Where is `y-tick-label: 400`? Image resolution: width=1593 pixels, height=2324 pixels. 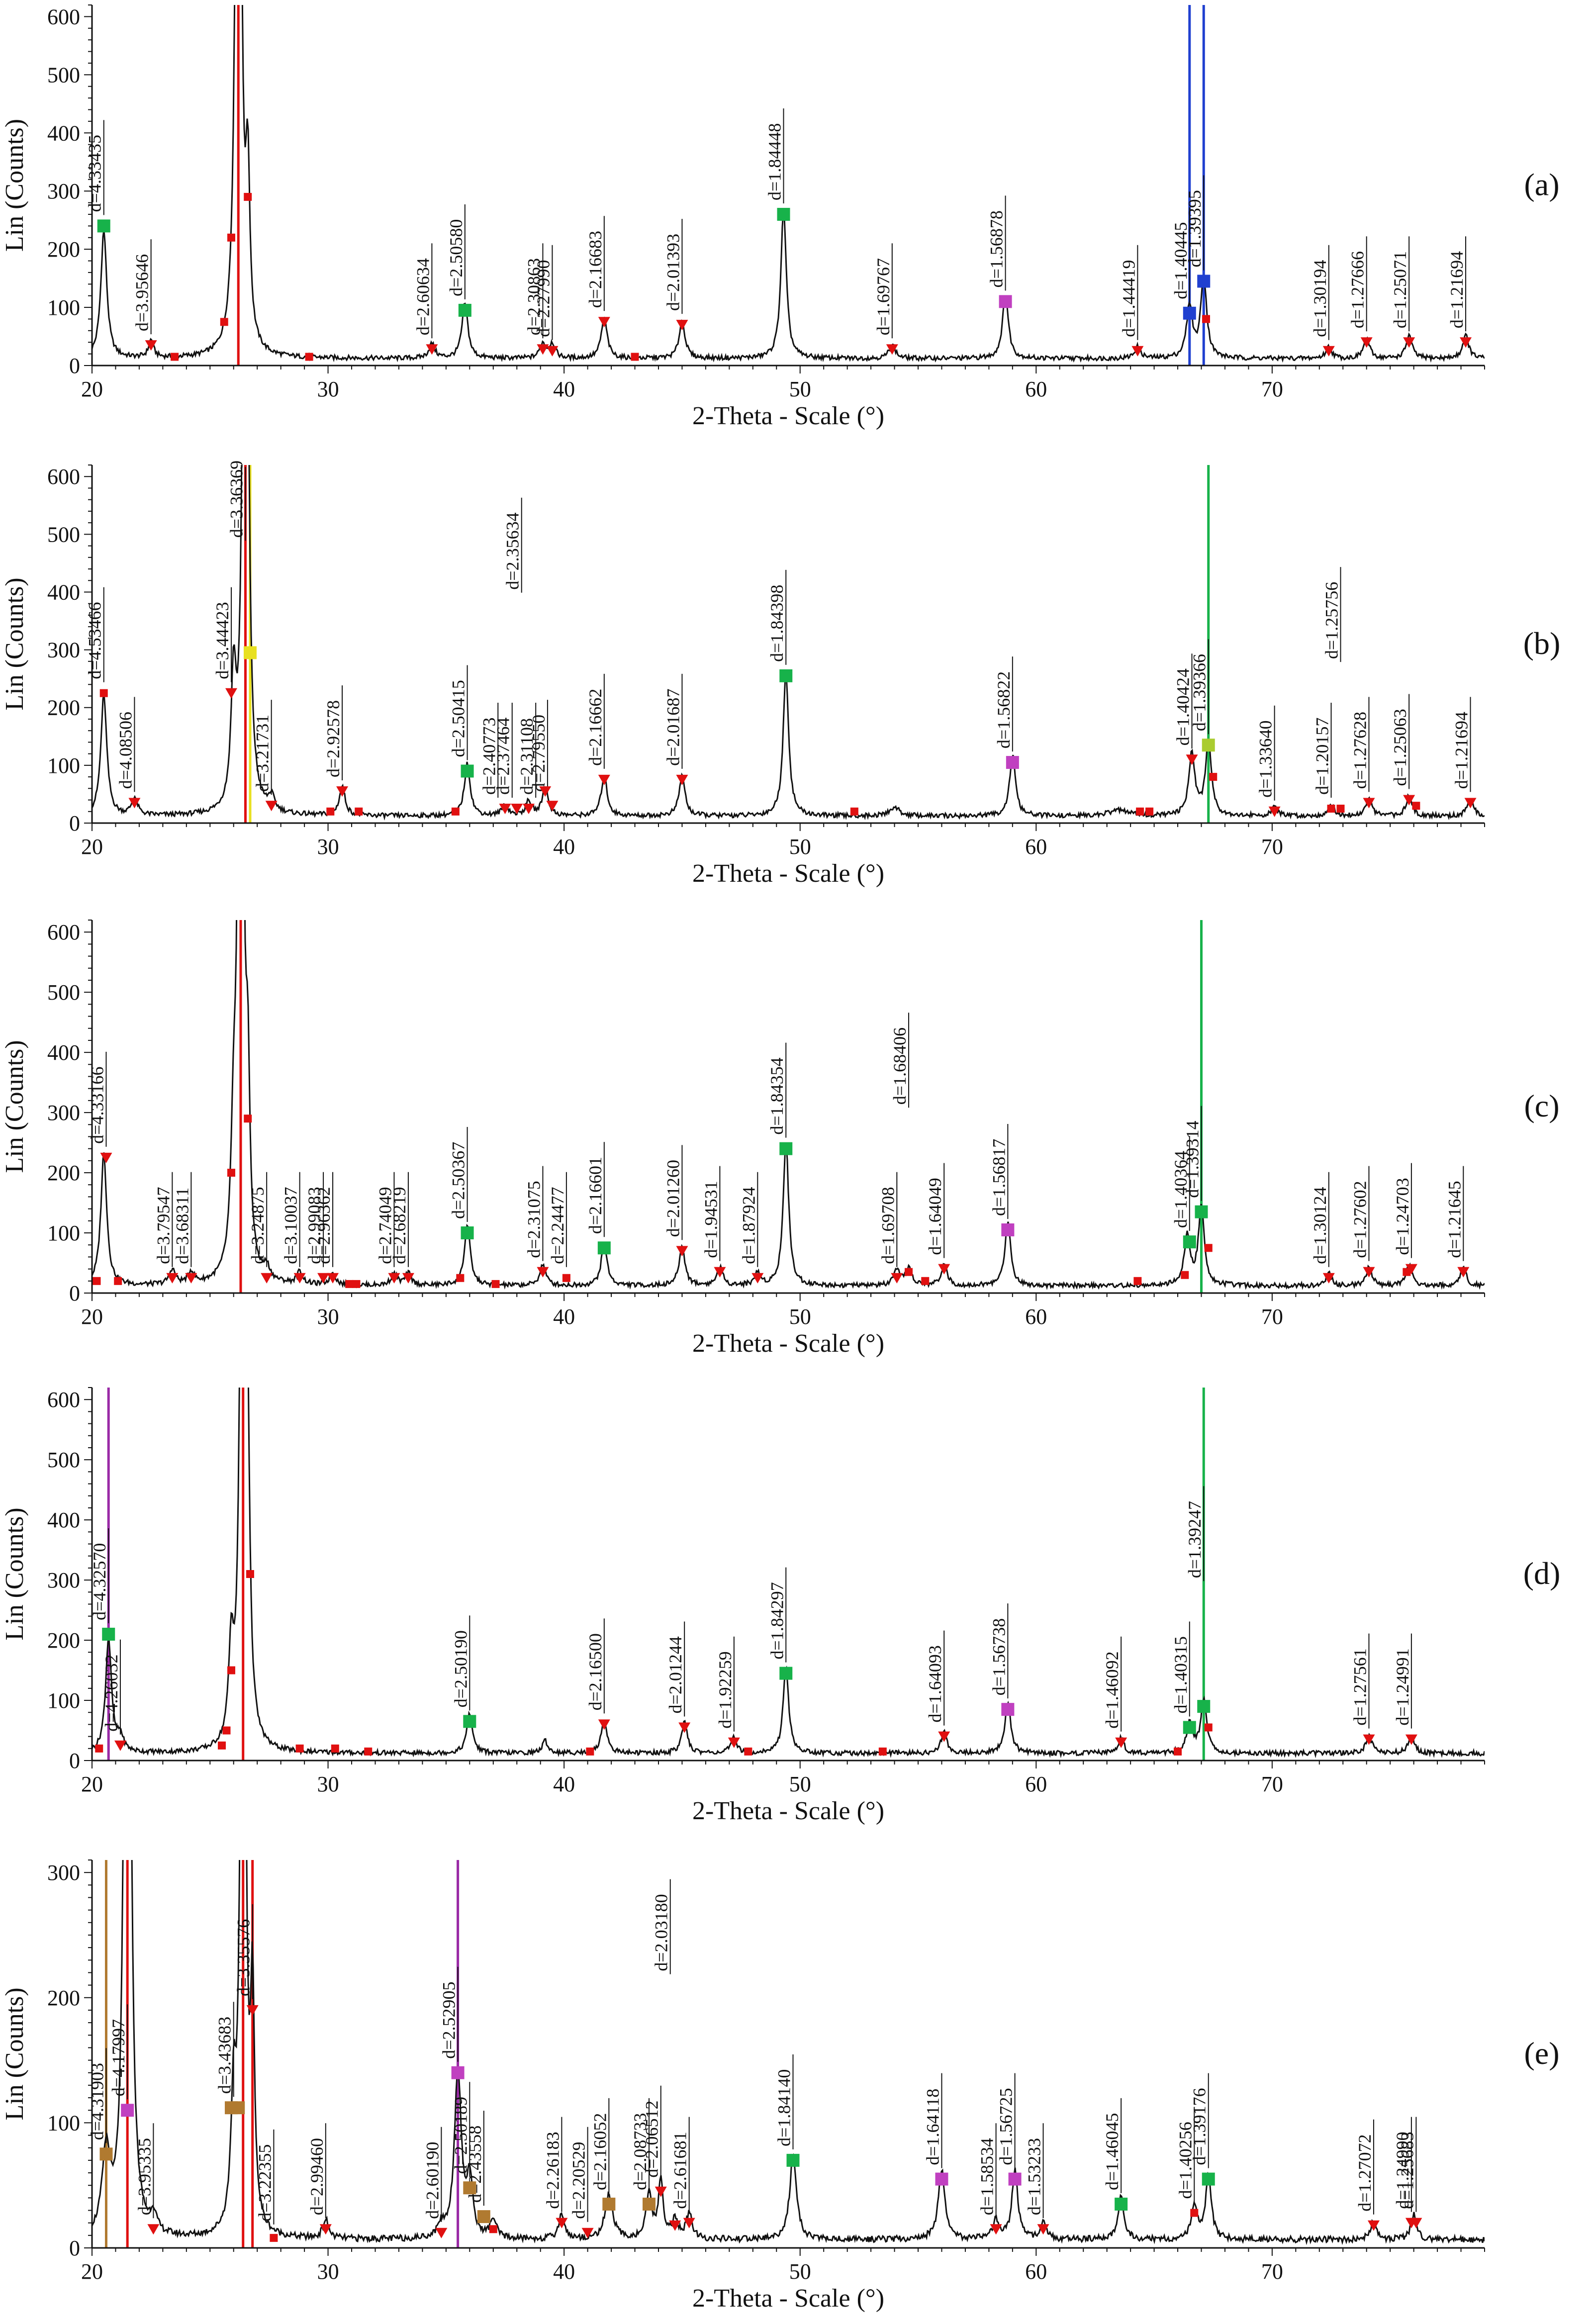 y-tick-label: 400 is located at coordinates (63, 1520).